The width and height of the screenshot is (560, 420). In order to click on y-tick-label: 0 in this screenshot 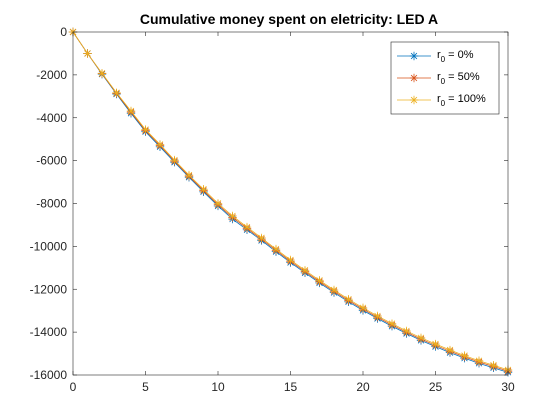, I will do `click(63, 32)`.